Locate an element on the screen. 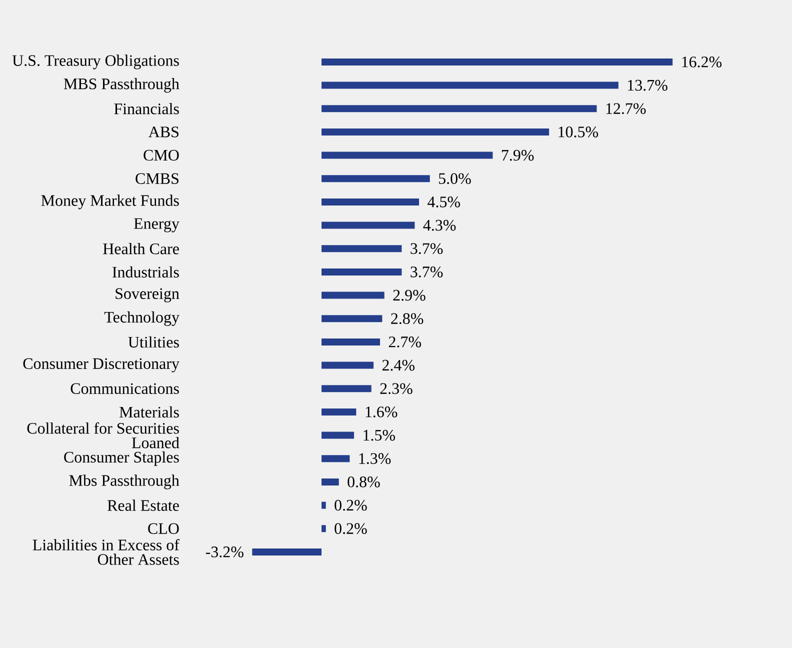 This screenshot has height=648, width=792. data-label: 13.7% is located at coordinates (648, 85).